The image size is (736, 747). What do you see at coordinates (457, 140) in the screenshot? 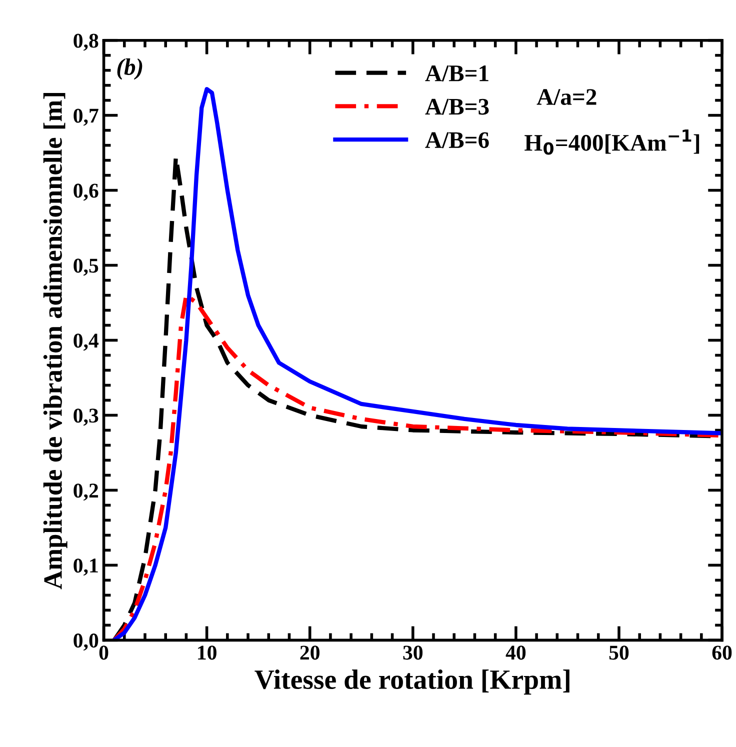
I see `legend-label: A/B=6` at bounding box center [457, 140].